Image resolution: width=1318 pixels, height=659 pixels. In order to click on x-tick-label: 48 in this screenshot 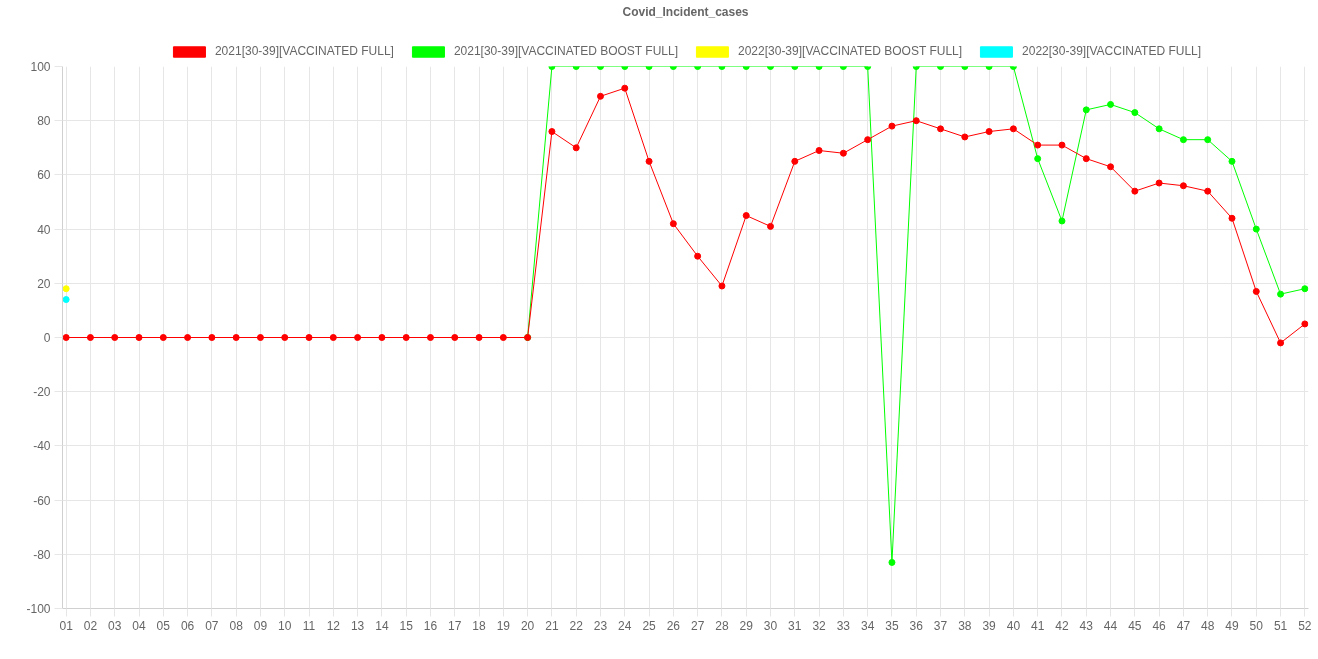, I will do `click(1208, 625)`.